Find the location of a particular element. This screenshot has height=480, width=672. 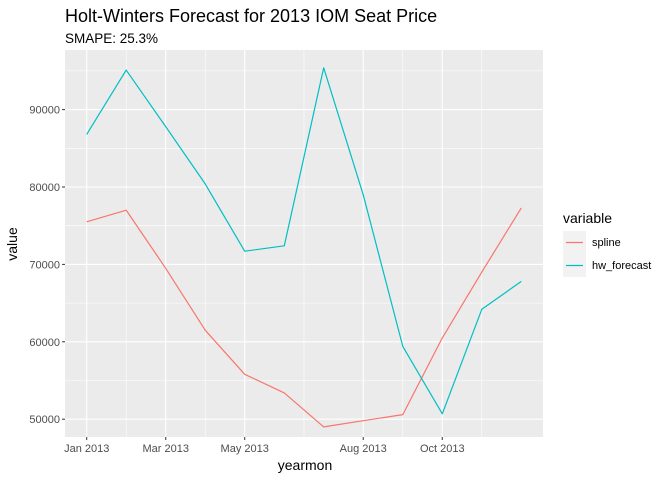

x-axis: Jan 2013 Mar 2013 May 2013 Aug 2013 Oct 2013 is located at coordinates (264, 446).